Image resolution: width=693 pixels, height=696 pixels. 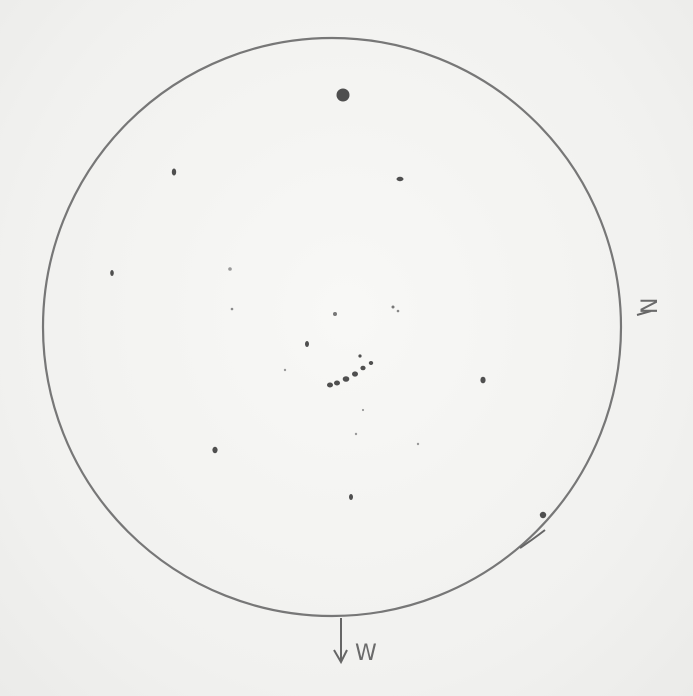 I want to click on west-indicator: W, so click(x=355, y=642).